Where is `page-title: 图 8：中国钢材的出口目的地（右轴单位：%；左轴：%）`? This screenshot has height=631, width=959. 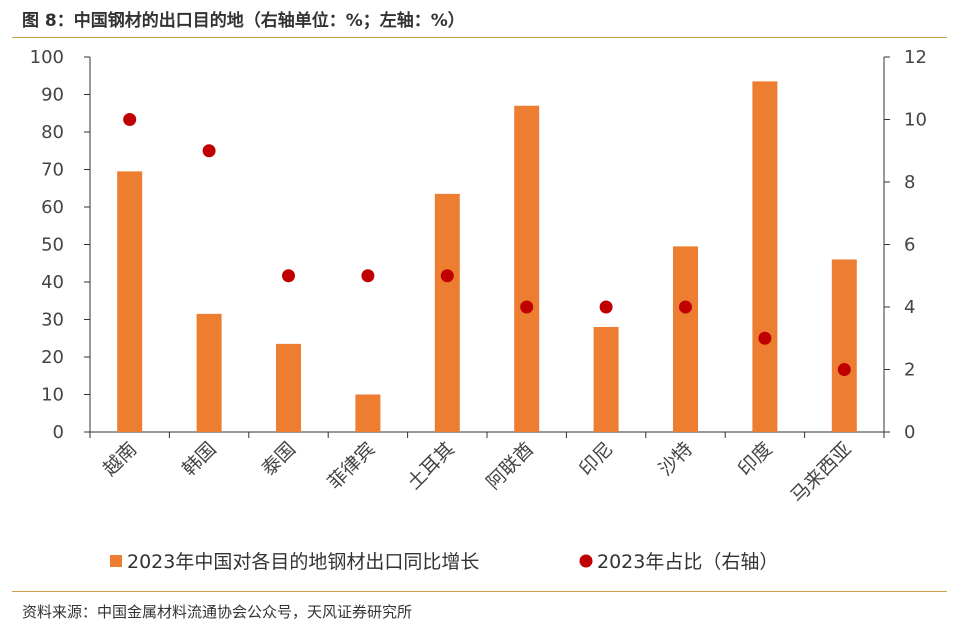
page-title: 图 8：中国钢材的出口目的地（右轴单位：%；左轴：%） is located at coordinates (243, 21).